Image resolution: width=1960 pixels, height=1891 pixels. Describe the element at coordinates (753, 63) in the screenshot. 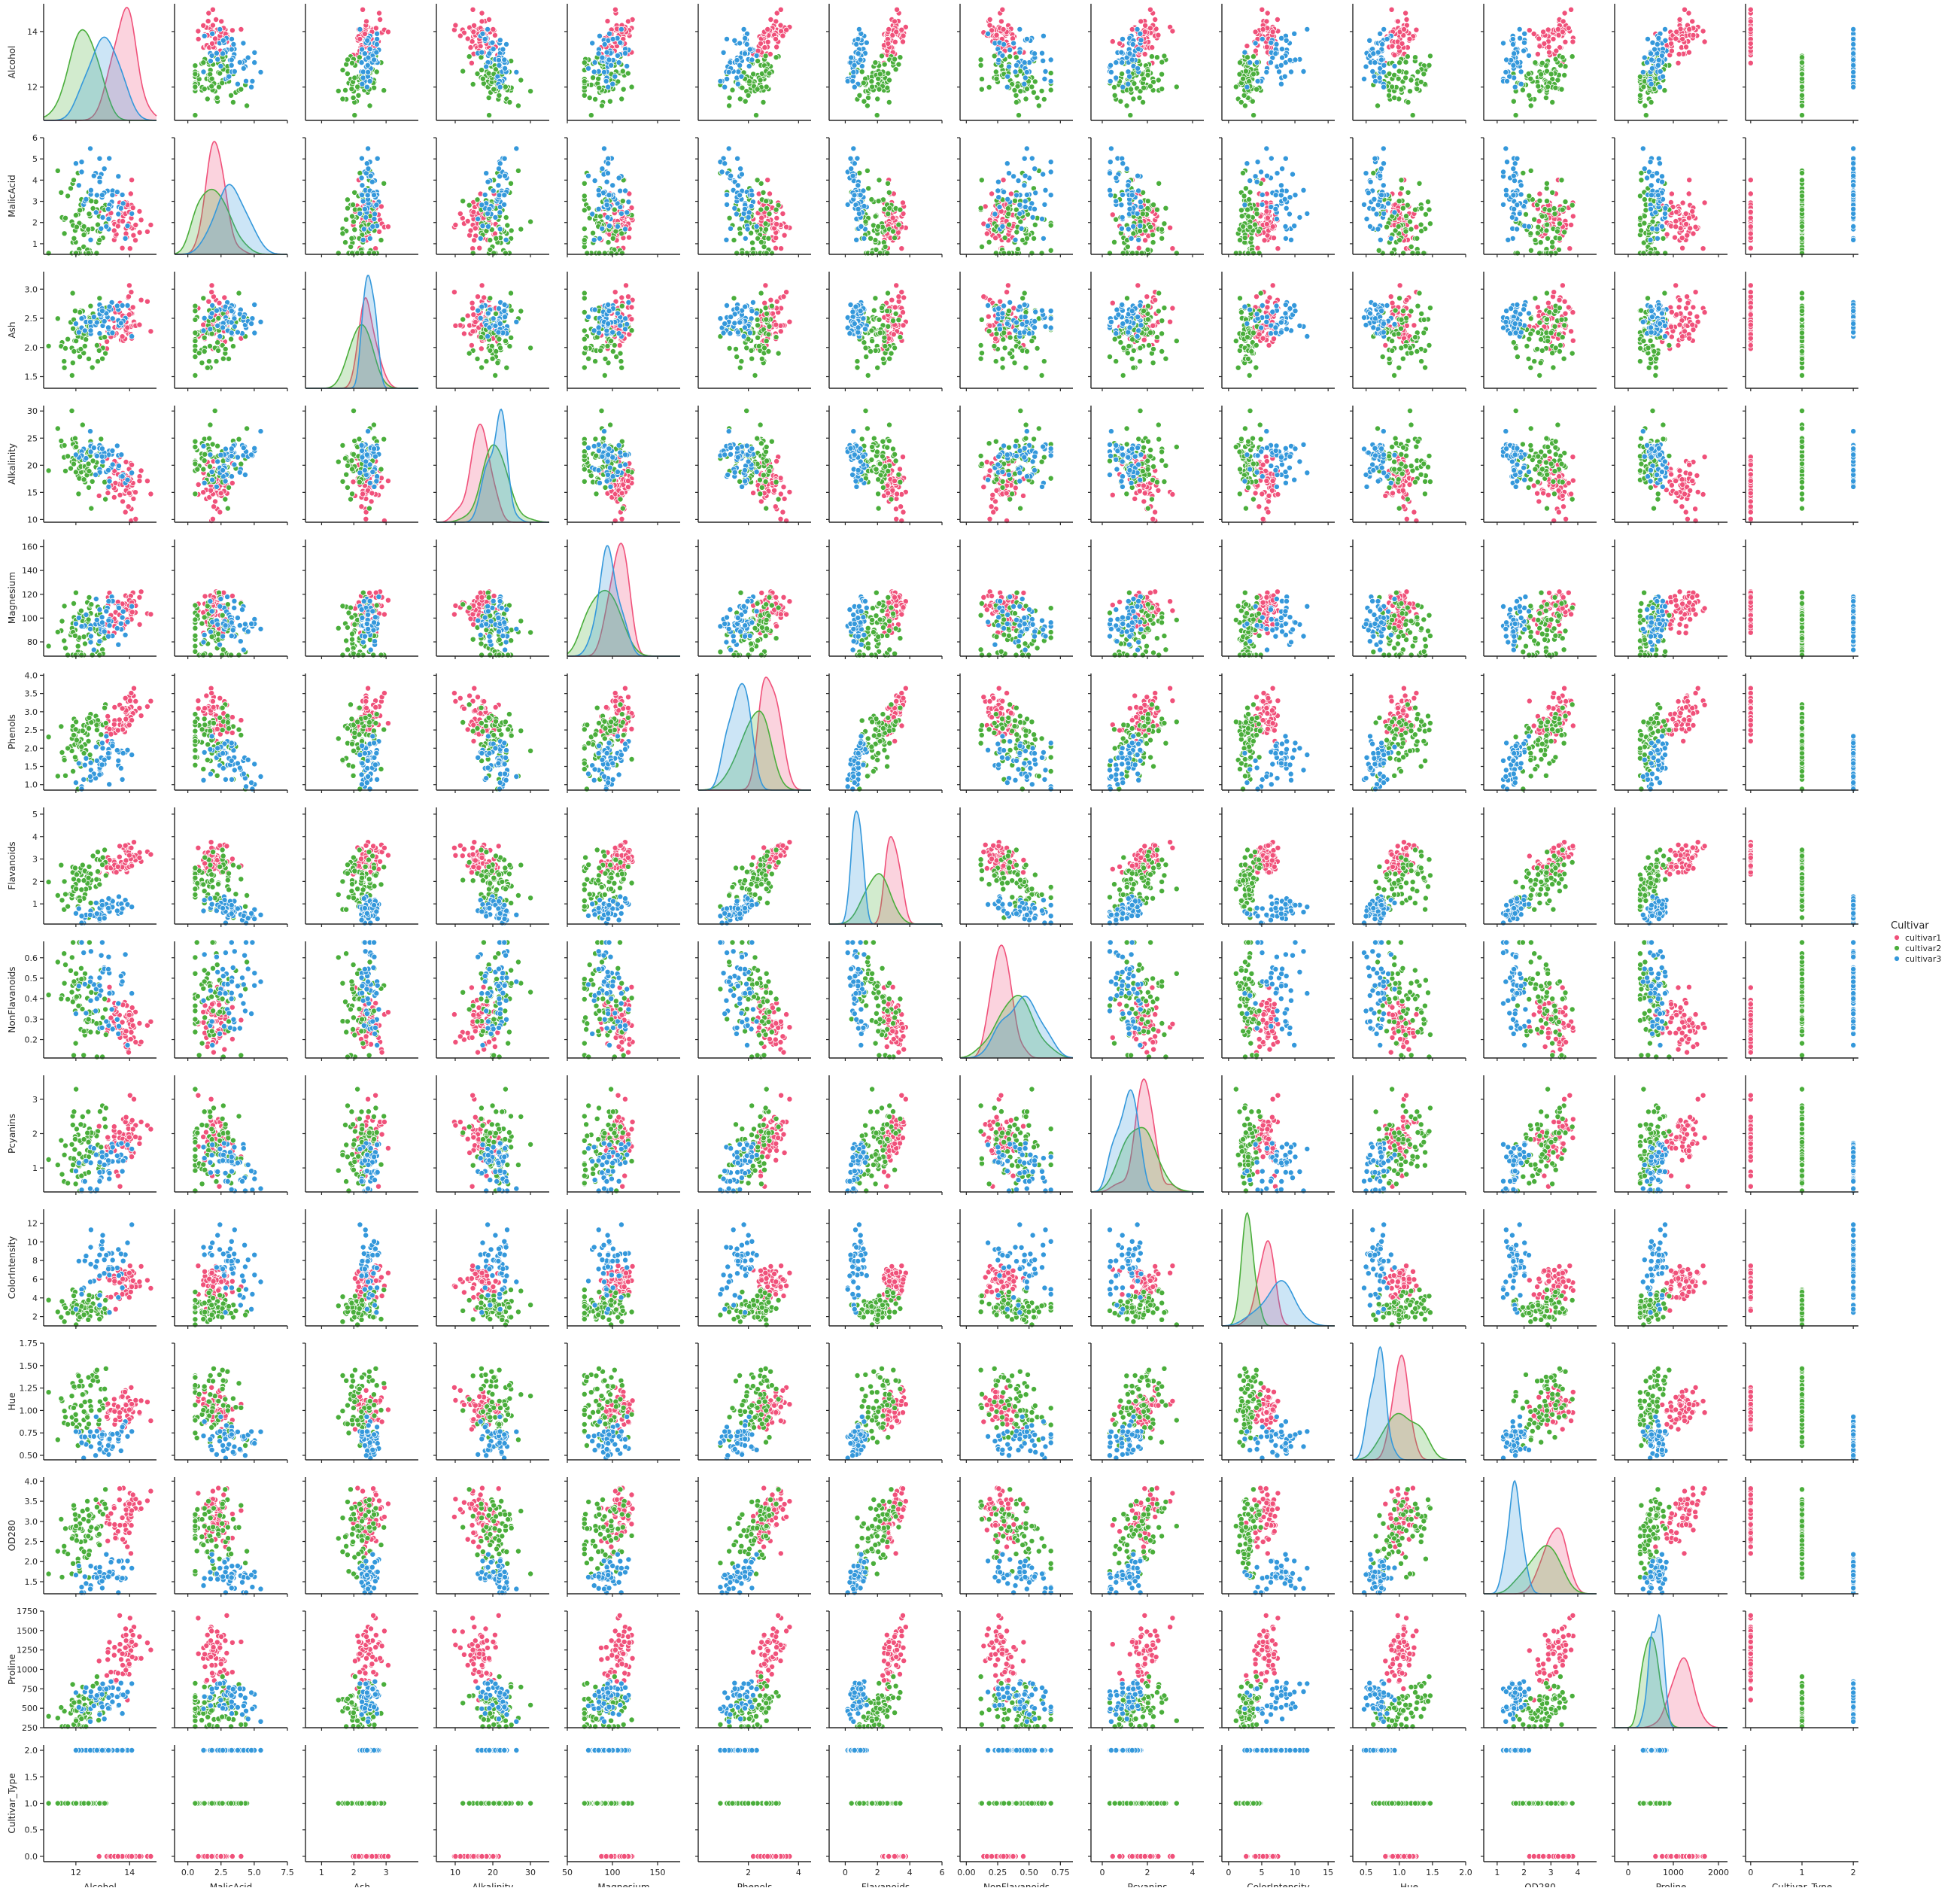

I see `panel-Alcohol-vs-Phenols` at that location.